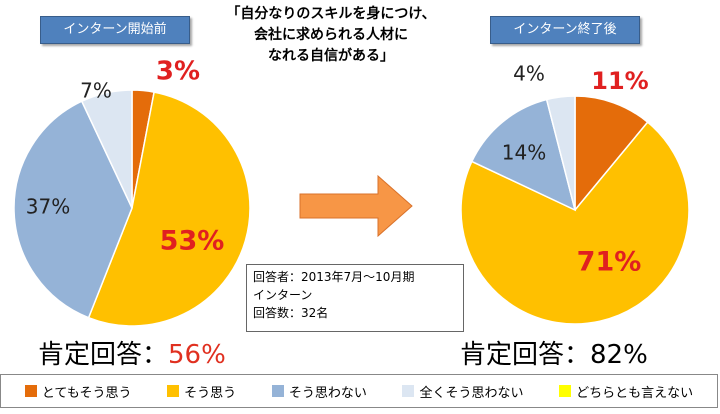  I want to click on summary-value-before: 56%, so click(197, 355).